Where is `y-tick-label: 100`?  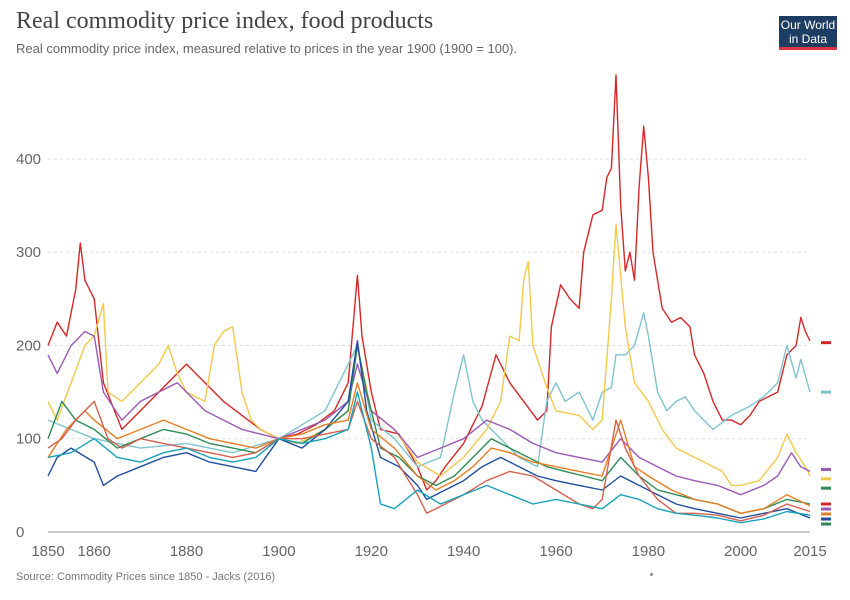 y-tick-label: 100 is located at coordinates (28, 439).